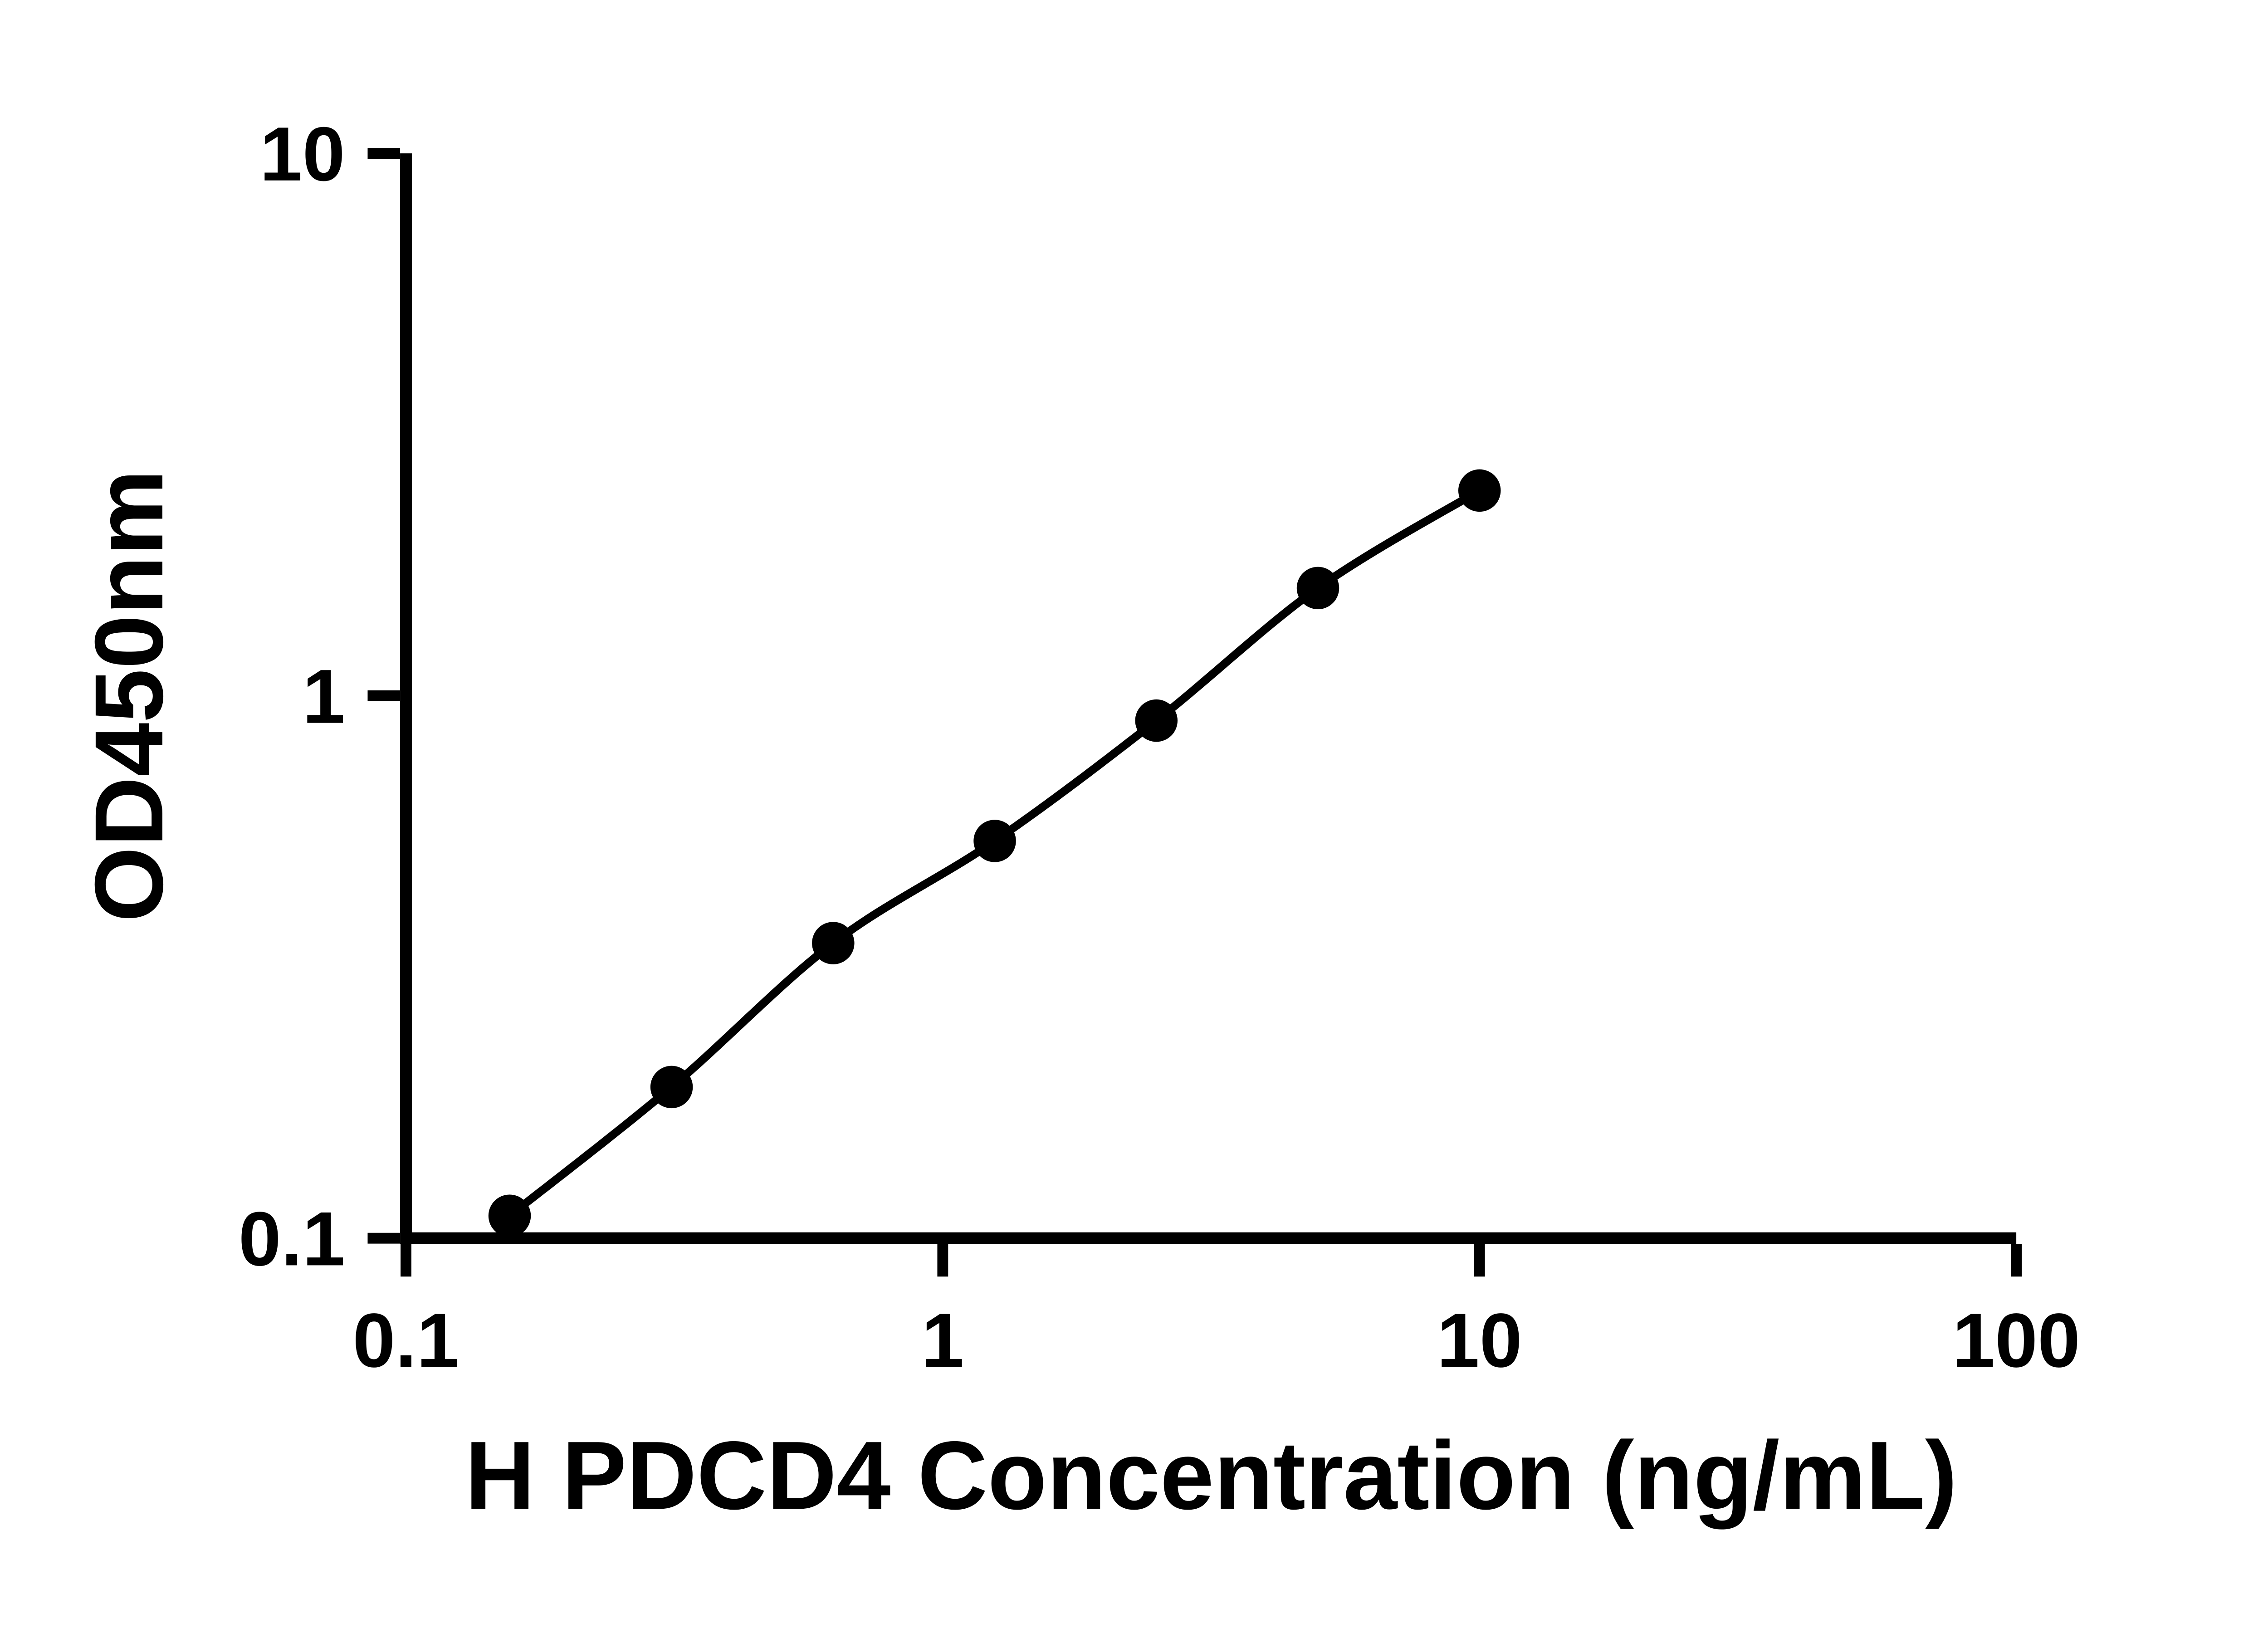 This screenshot has height=1633, width=2268. What do you see at coordinates (1480, 1340) in the screenshot?
I see `x-tick-label: 10` at bounding box center [1480, 1340].